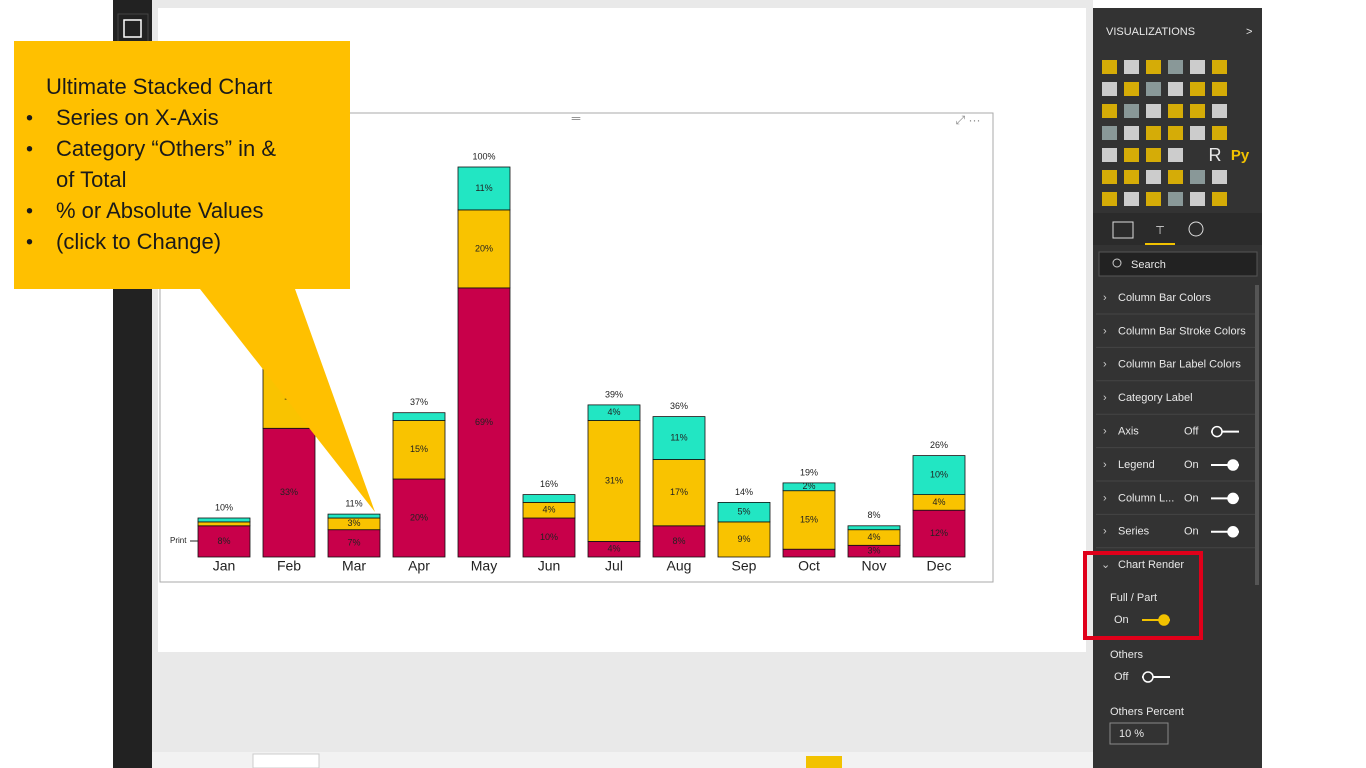 This screenshot has width=1366, height=768. What do you see at coordinates (678, 541) in the screenshot?
I see `segment-label: 8%` at bounding box center [678, 541].